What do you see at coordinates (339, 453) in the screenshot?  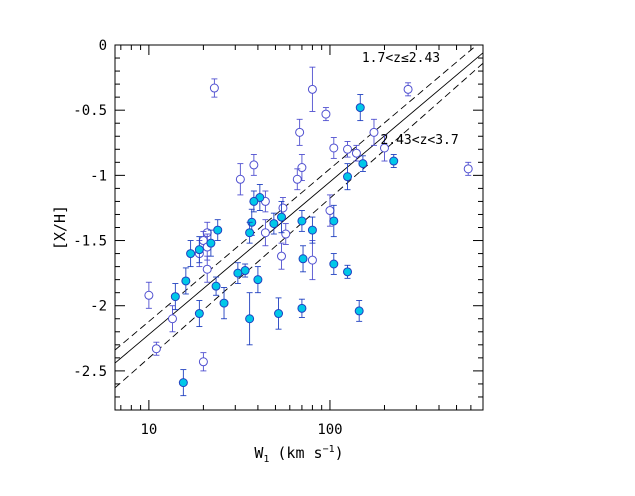 I see `x-axis-label-units-close: )` at bounding box center [339, 453].